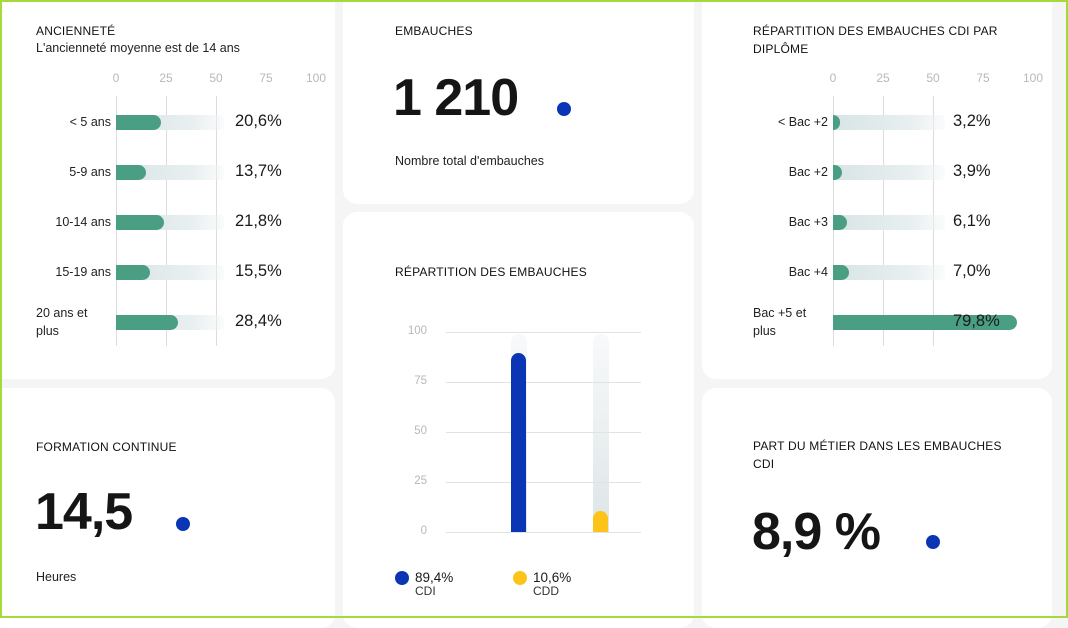 The width and height of the screenshot is (1068, 628). I want to click on anciennete-title: ANCIENNETÉ, so click(76, 31).